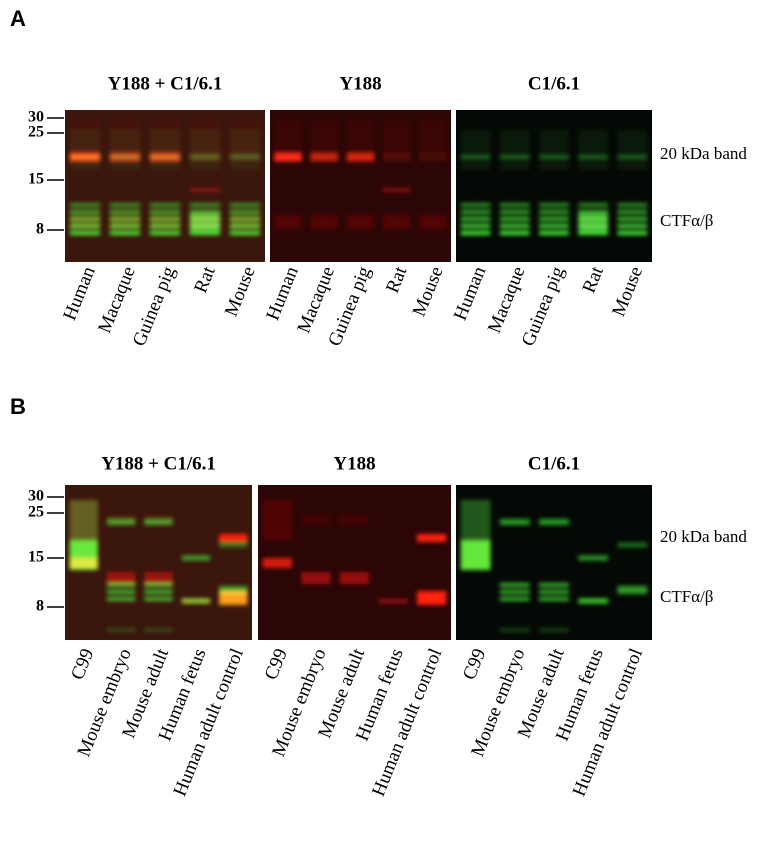 The image size is (768, 850). Describe the element at coordinates (554, 83) in the screenshot. I see `blot-title: C1/6.1` at that location.